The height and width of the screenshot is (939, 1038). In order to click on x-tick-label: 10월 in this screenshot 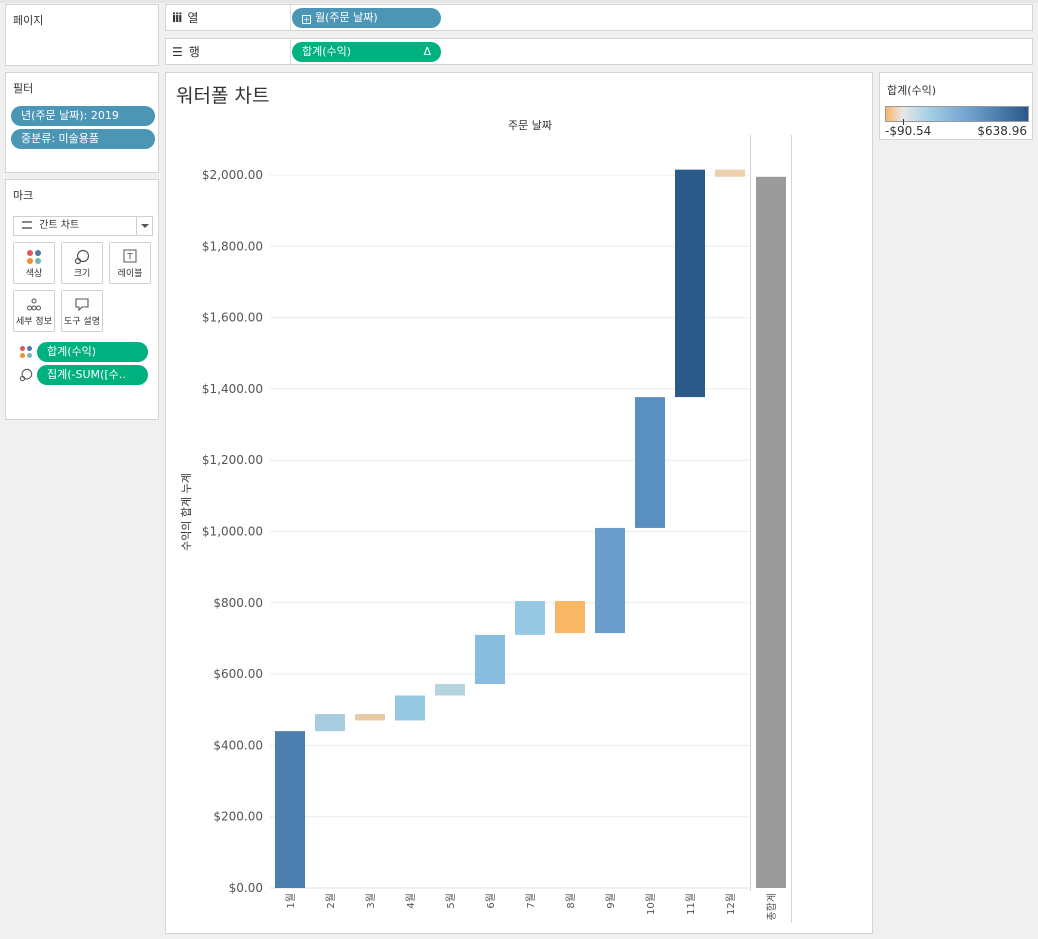, I will do `click(651, 904)`.